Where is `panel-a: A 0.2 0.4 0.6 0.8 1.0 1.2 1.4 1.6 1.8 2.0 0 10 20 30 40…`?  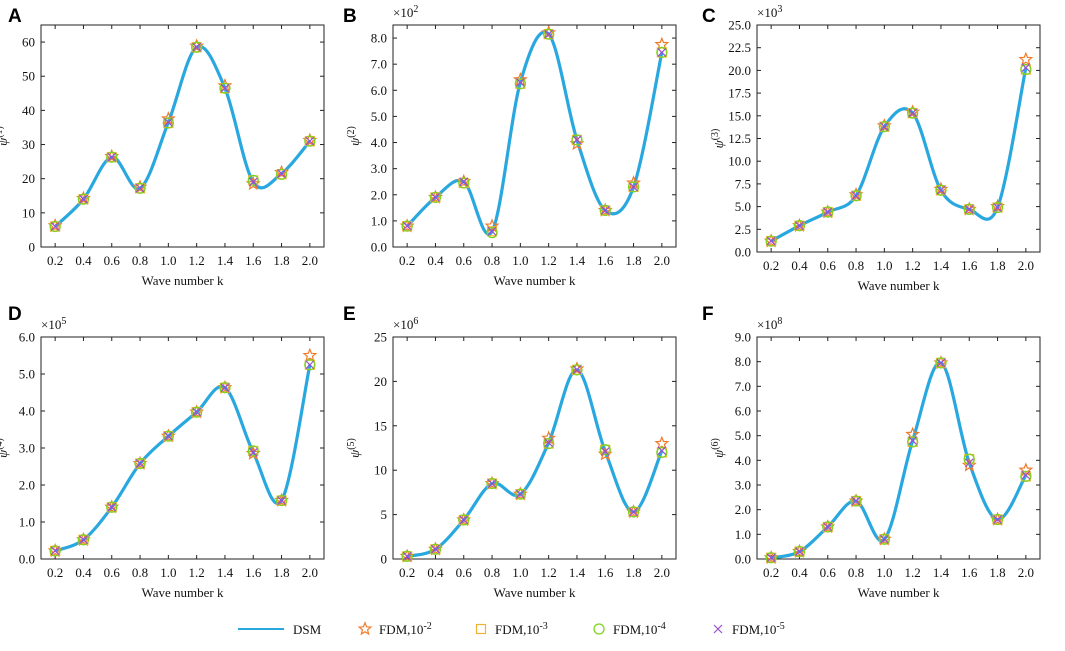
panel-a: A 0.2 0.4 0.6 0.8 1.0 1.2 1.4 1.6 1.8 2.0 0 10 20 30 40… is located at coordinates (162, 147).